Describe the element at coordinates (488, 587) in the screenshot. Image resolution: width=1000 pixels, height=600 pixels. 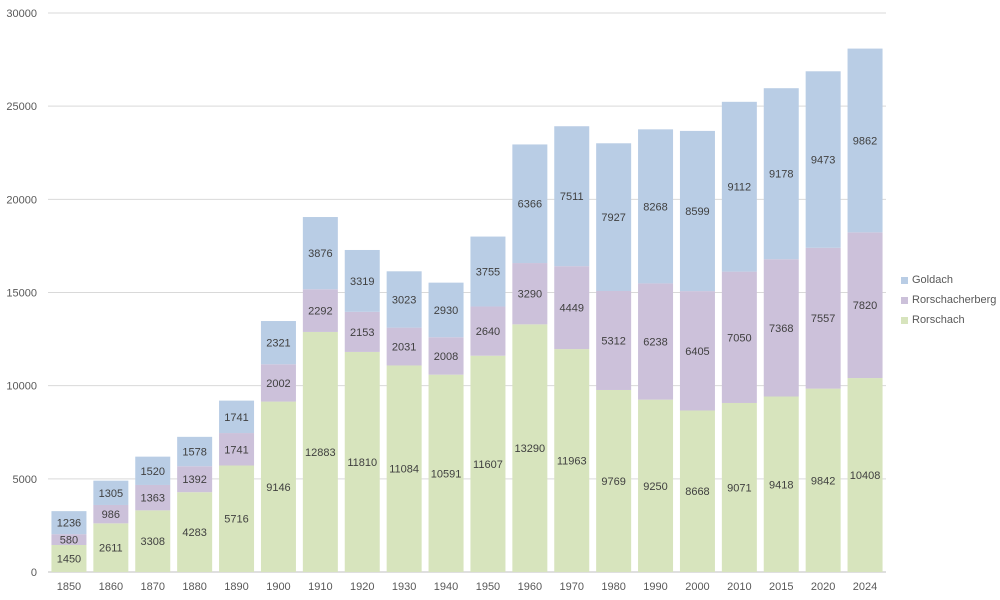
I see `x-tick-label-1950: 1950` at that location.